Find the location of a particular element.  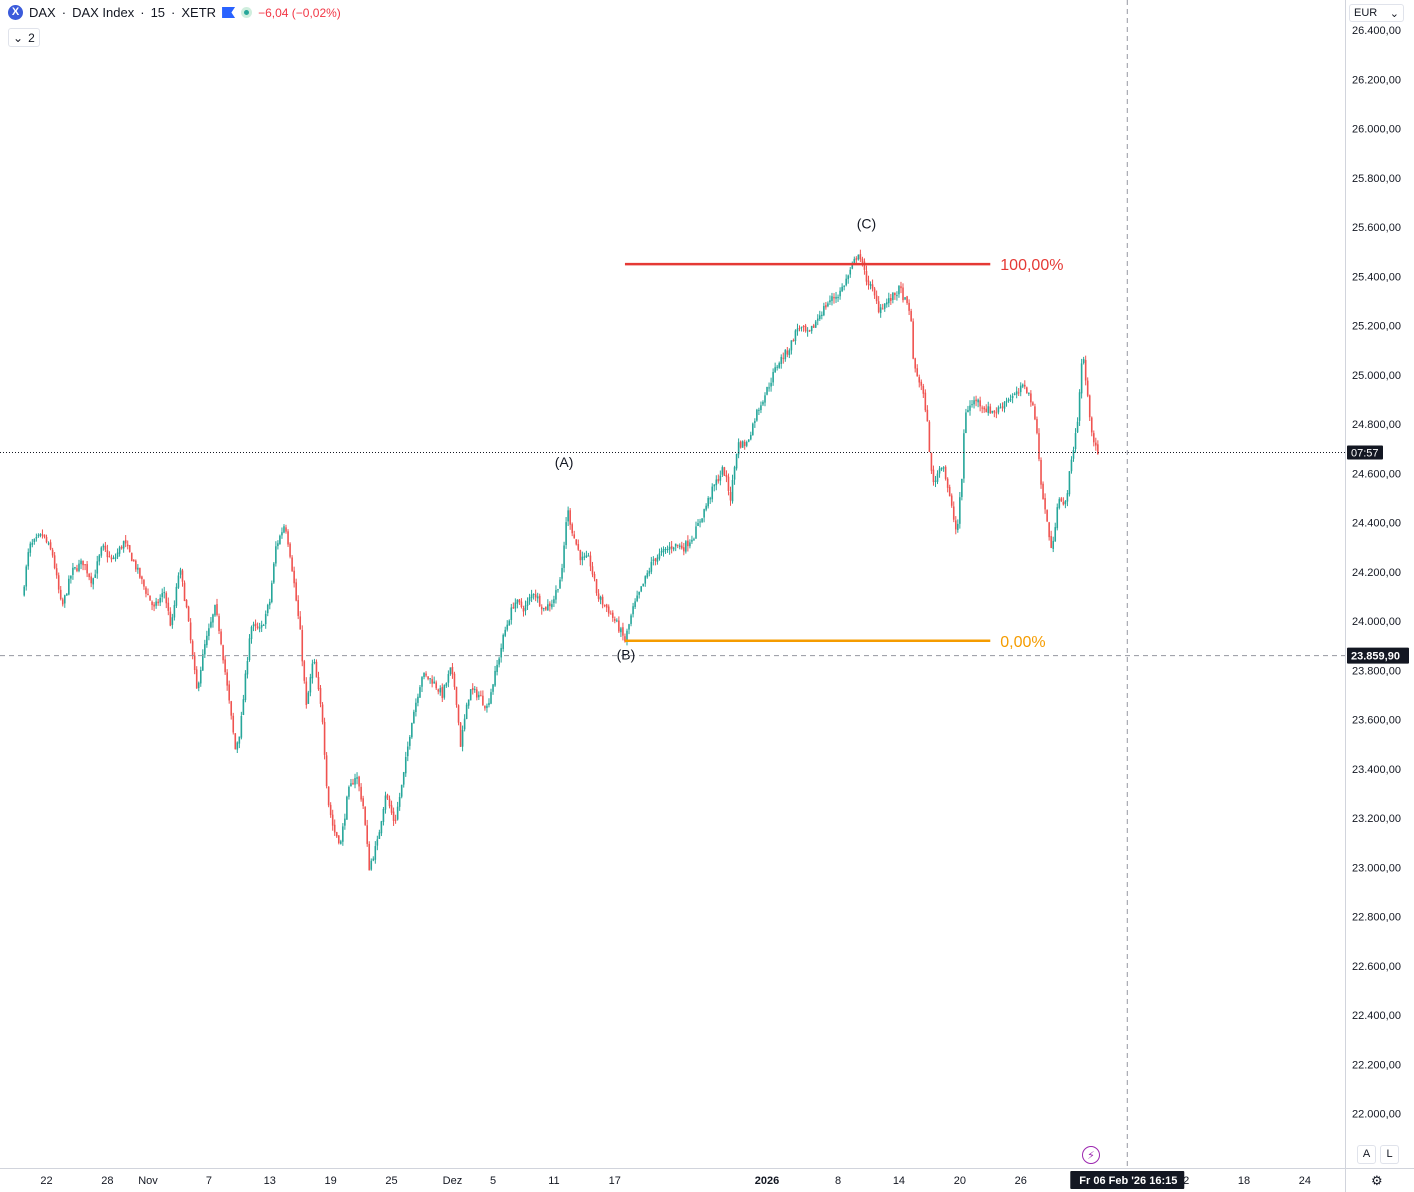

x-tick-label: Dez is located at coordinates (453, 1181).